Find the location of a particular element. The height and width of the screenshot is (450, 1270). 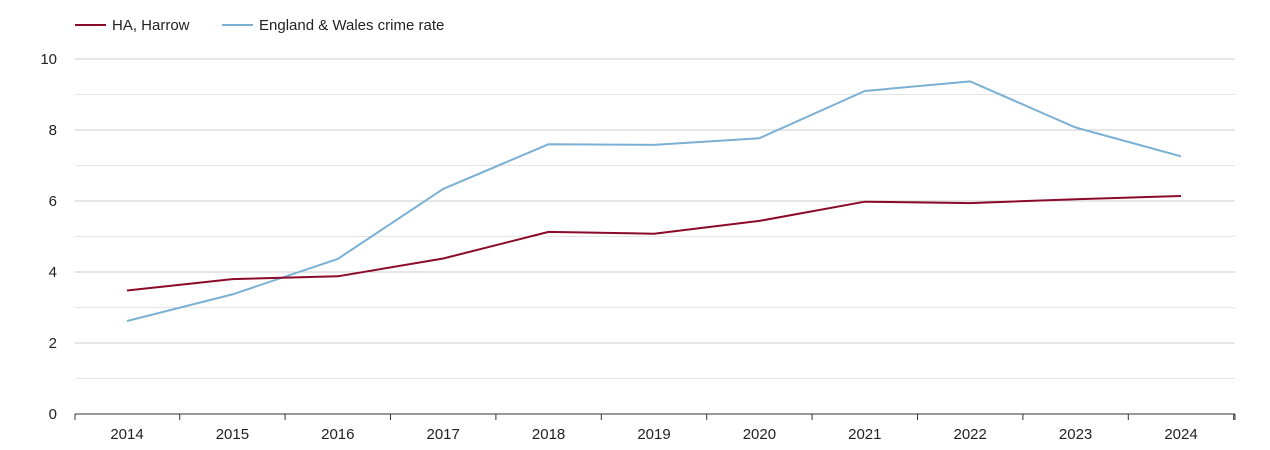

x-tick-label: 2024 is located at coordinates (1180, 434).